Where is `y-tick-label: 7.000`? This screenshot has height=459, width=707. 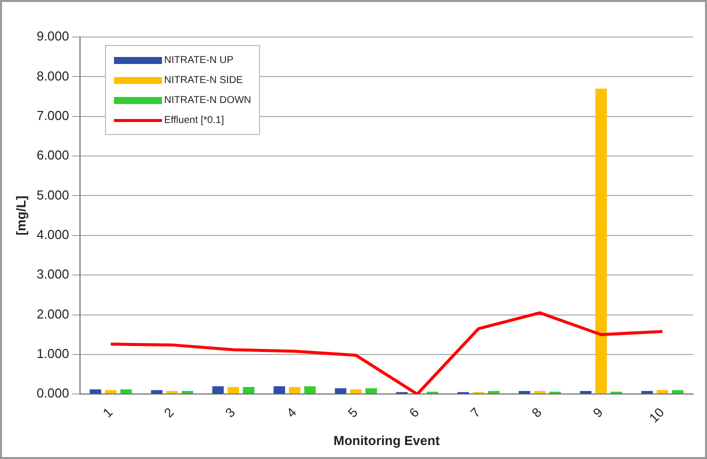
y-tick-label: 7.000 is located at coordinates (53, 115).